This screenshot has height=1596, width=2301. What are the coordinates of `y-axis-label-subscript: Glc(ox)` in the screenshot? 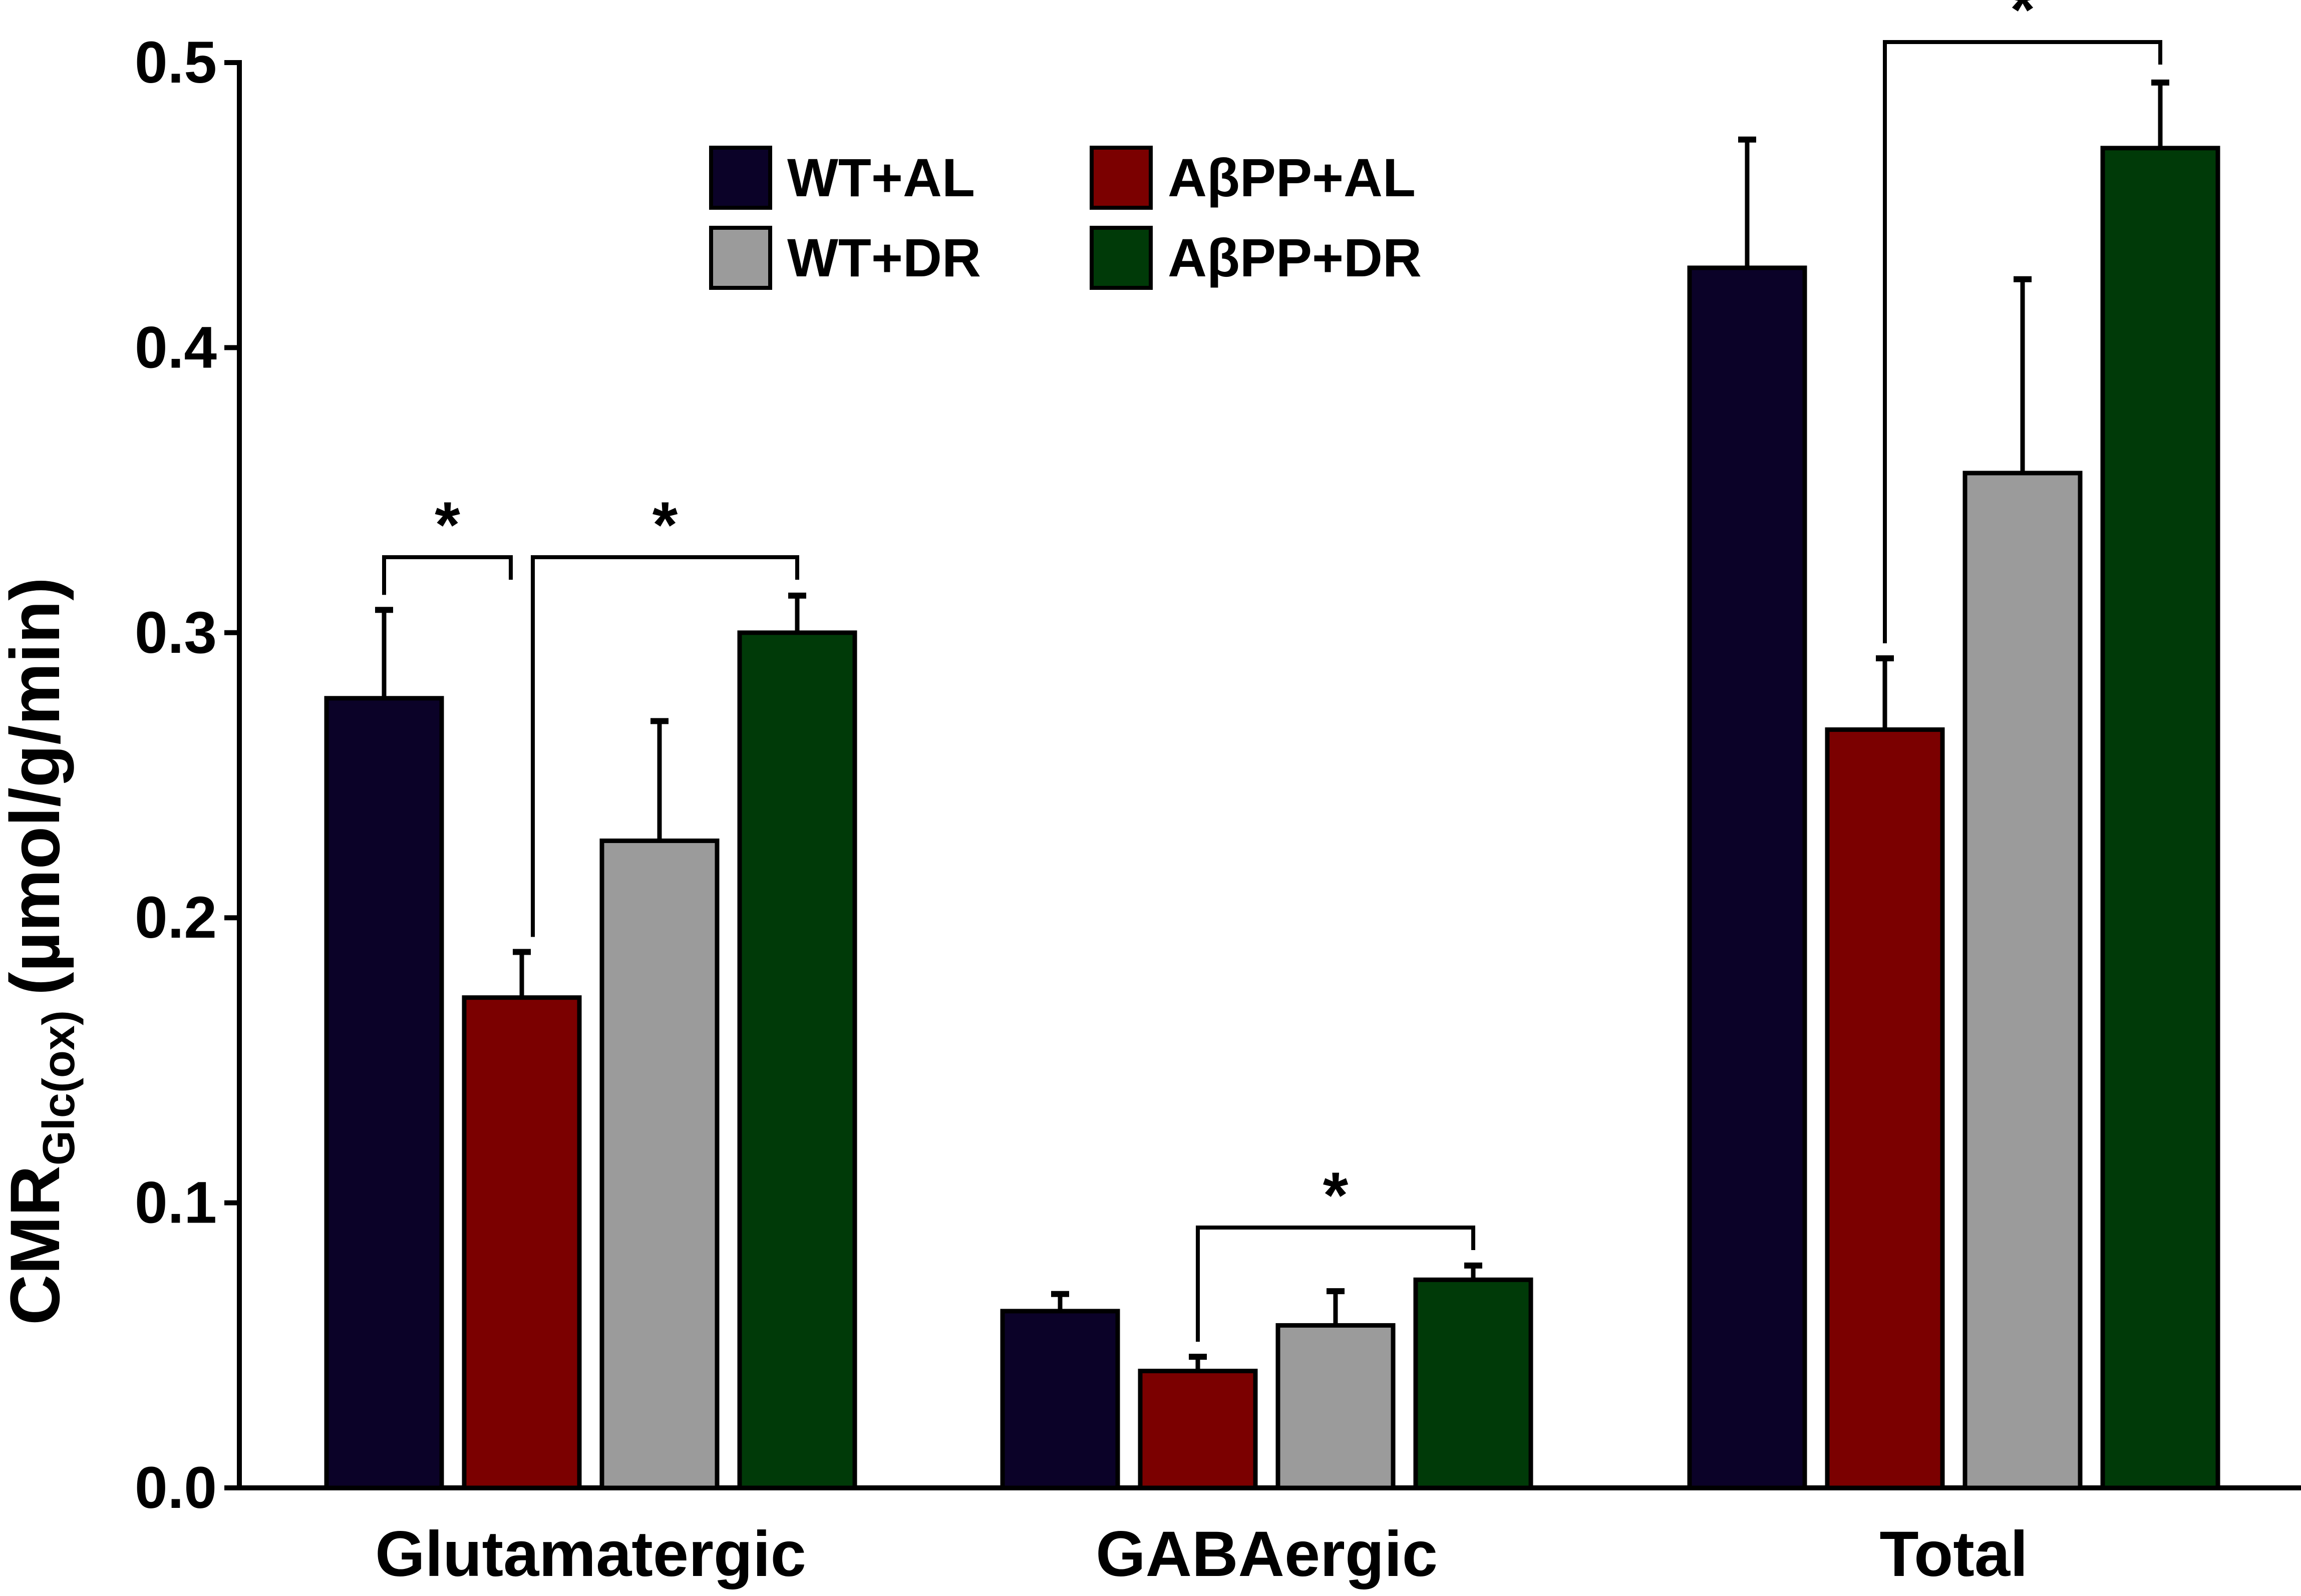 It's located at (59, 1087).